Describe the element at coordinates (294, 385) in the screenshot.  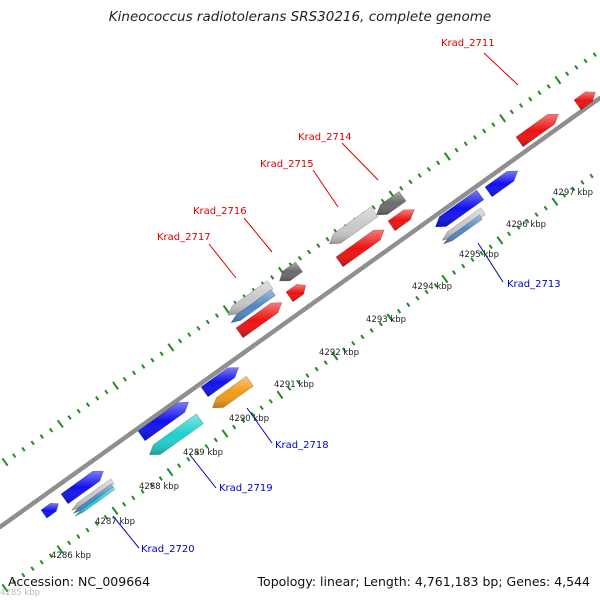
I see `kbp-label-4291: 4291 kbp` at that location.